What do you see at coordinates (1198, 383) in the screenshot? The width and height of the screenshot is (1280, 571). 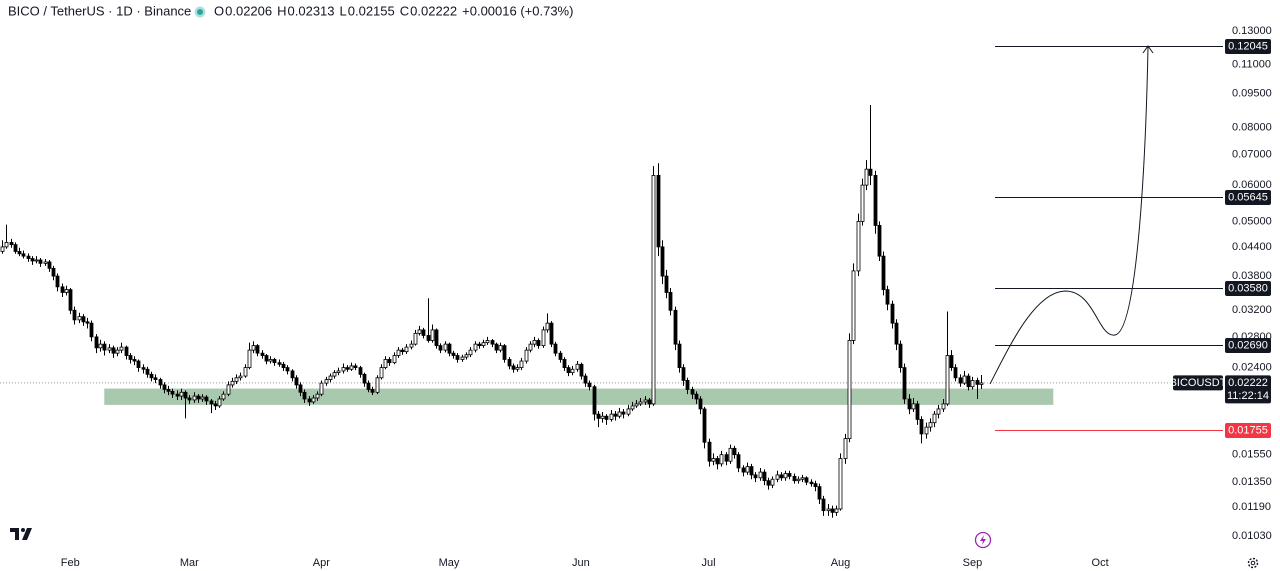 I see `ticker-badge-text: BICOUSDT` at bounding box center [1198, 383].